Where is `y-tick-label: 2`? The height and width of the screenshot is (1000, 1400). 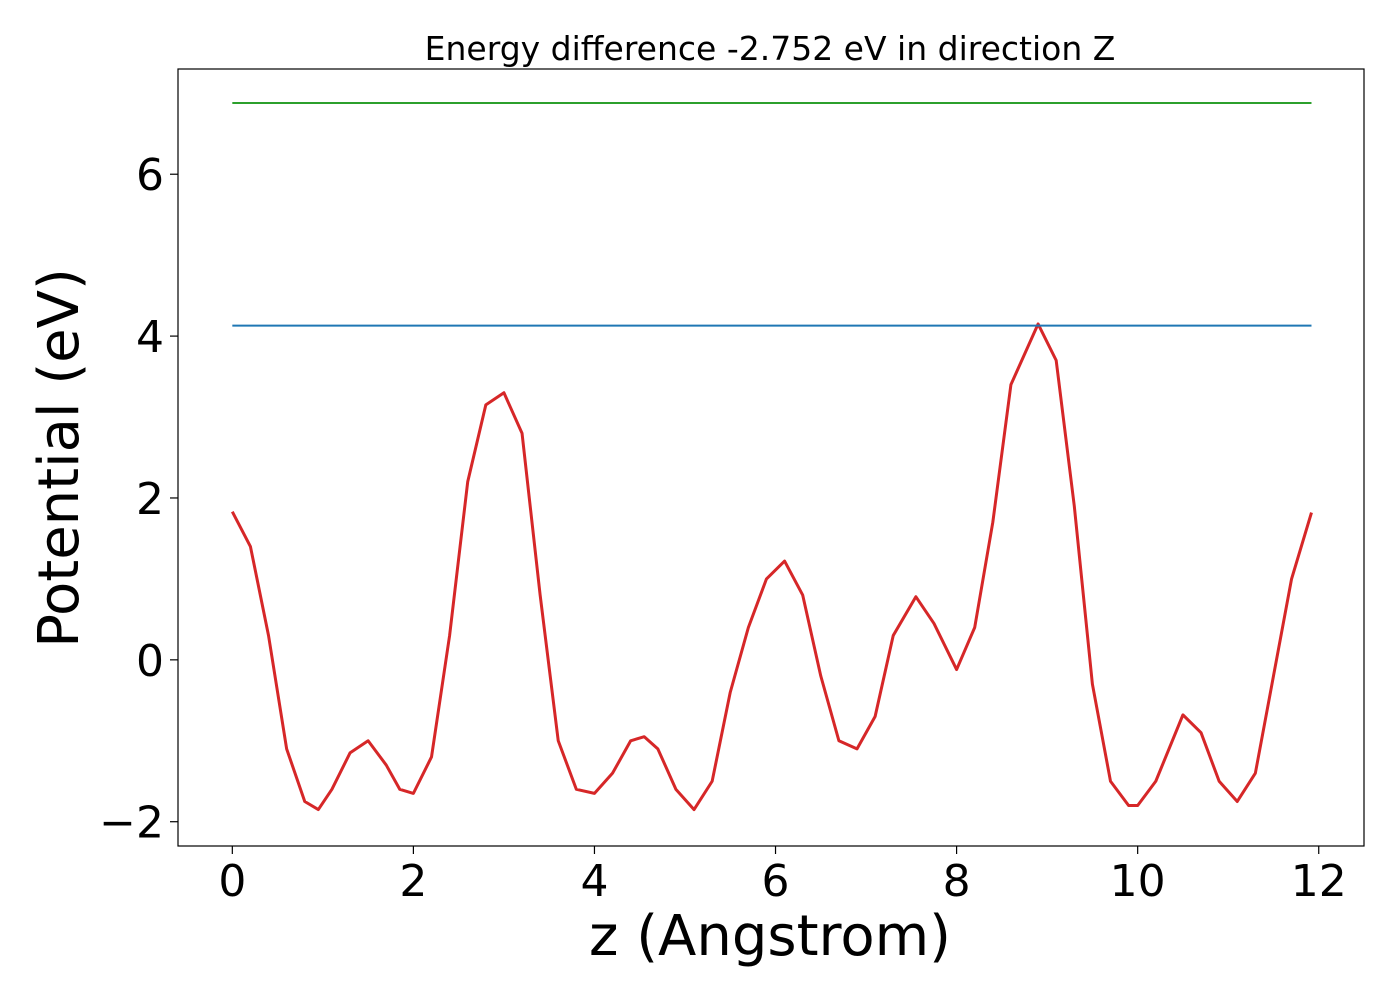
y-tick-label: 2 is located at coordinates (150, 499).